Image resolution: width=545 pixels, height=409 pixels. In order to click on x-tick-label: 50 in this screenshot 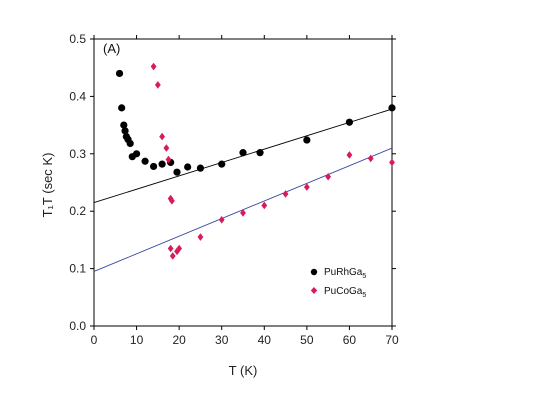, I will do `click(307, 340)`.